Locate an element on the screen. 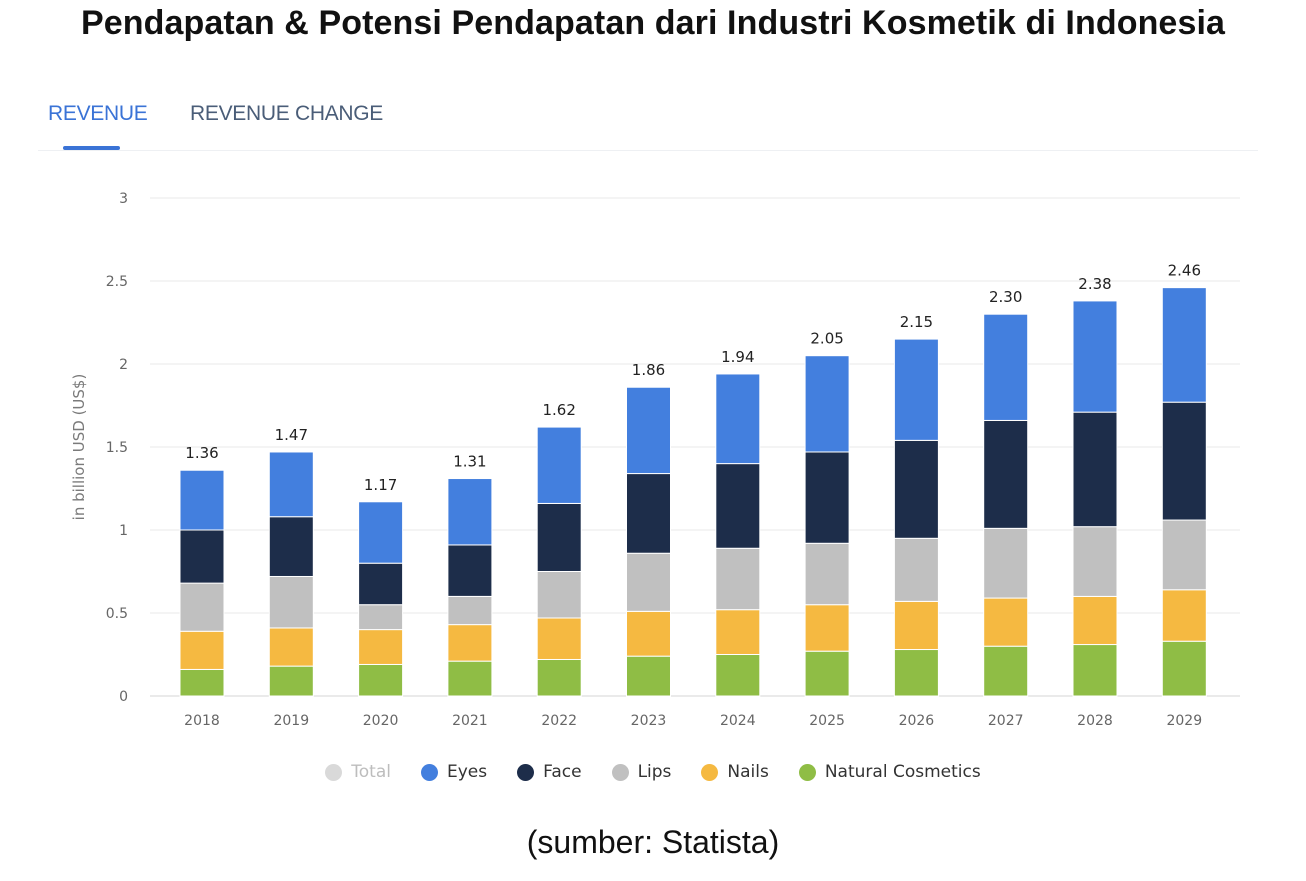 The image size is (1306, 881). bar-segment-nails-2018 is located at coordinates (202, 650).